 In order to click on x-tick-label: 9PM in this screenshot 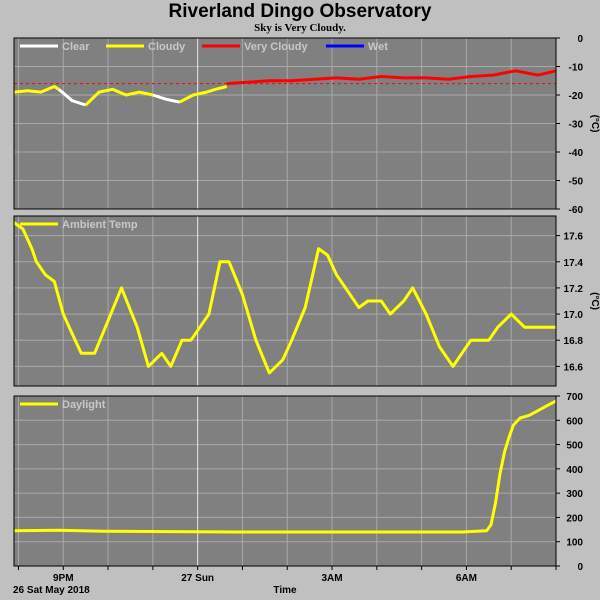, I will do `click(63, 578)`.